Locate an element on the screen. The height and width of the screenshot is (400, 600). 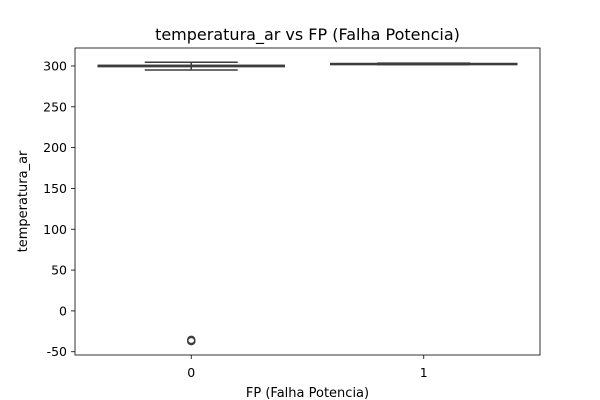
y-tick-label: -50 is located at coordinates (57, 351).